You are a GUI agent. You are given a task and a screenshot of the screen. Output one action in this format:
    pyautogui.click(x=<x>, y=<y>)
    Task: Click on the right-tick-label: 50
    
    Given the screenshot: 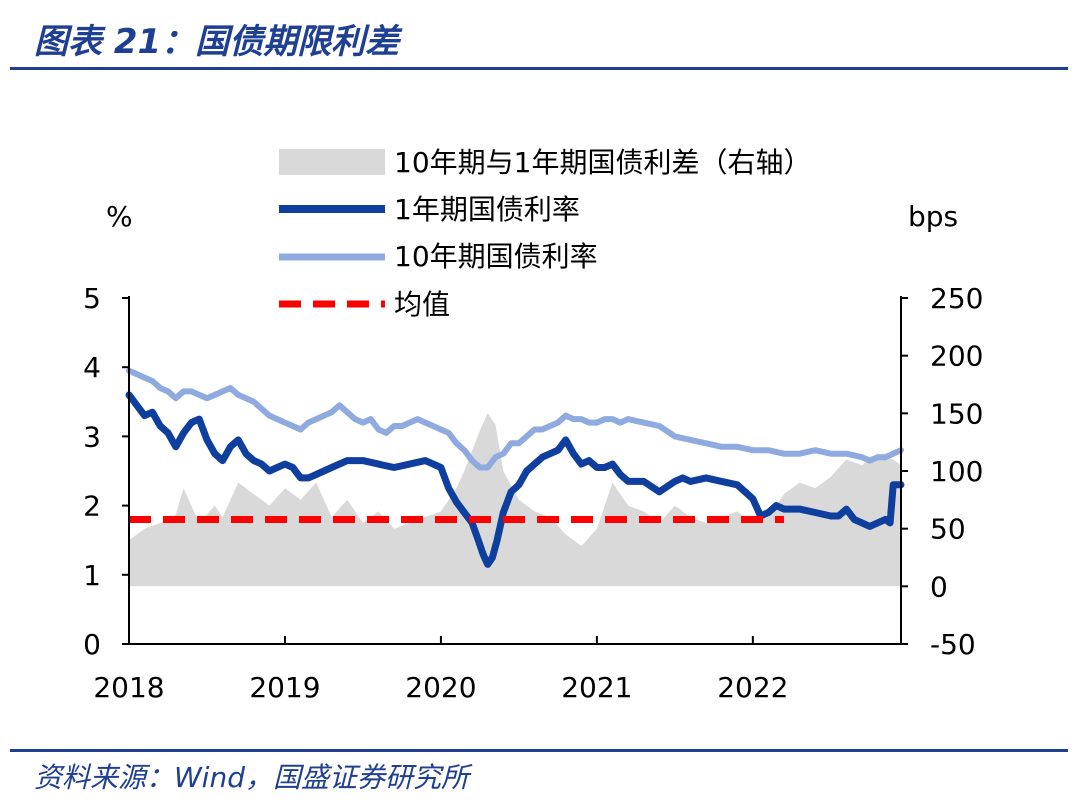 What is the action you would take?
    pyautogui.click(x=948, y=529)
    